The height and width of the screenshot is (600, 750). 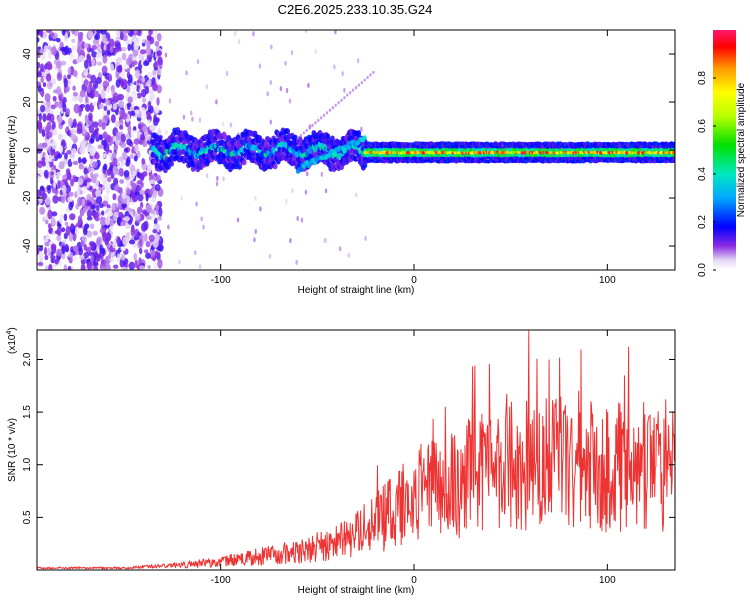 What do you see at coordinates (724, 150) in the screenshot?
I see `colorbar-gradient` at bounding box center [724, 150].